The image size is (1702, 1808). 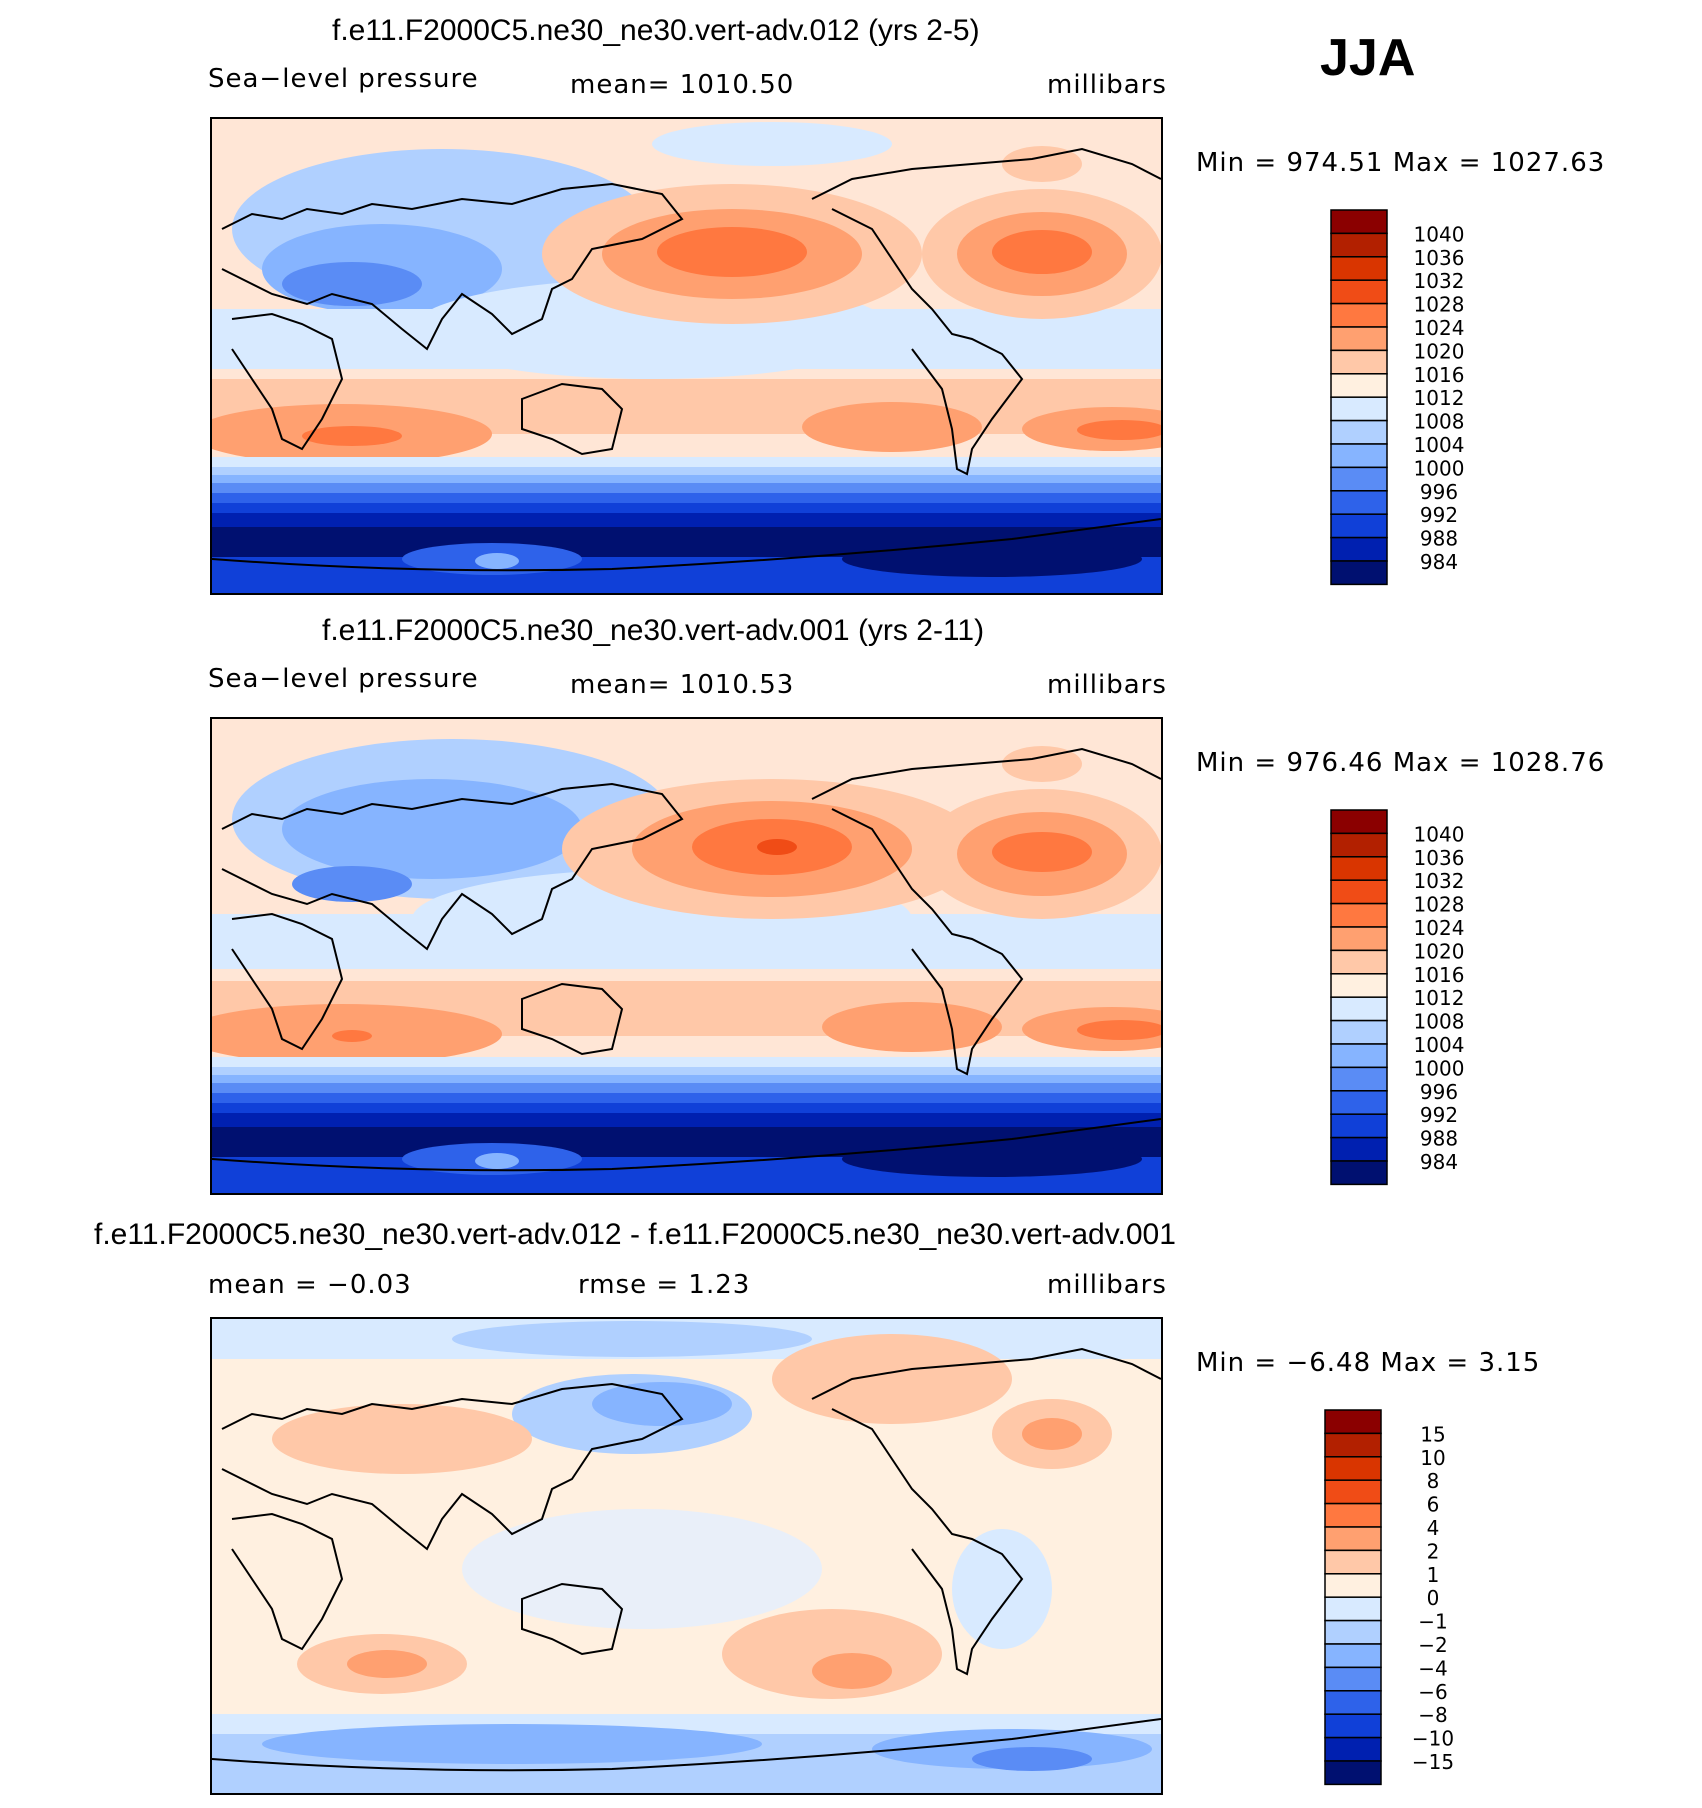 What do you see at coordinates (664, 1285) in the screenshot?
I see `panel-3-rmse: rmse = 1.23` at bounding box center [664, 1285].